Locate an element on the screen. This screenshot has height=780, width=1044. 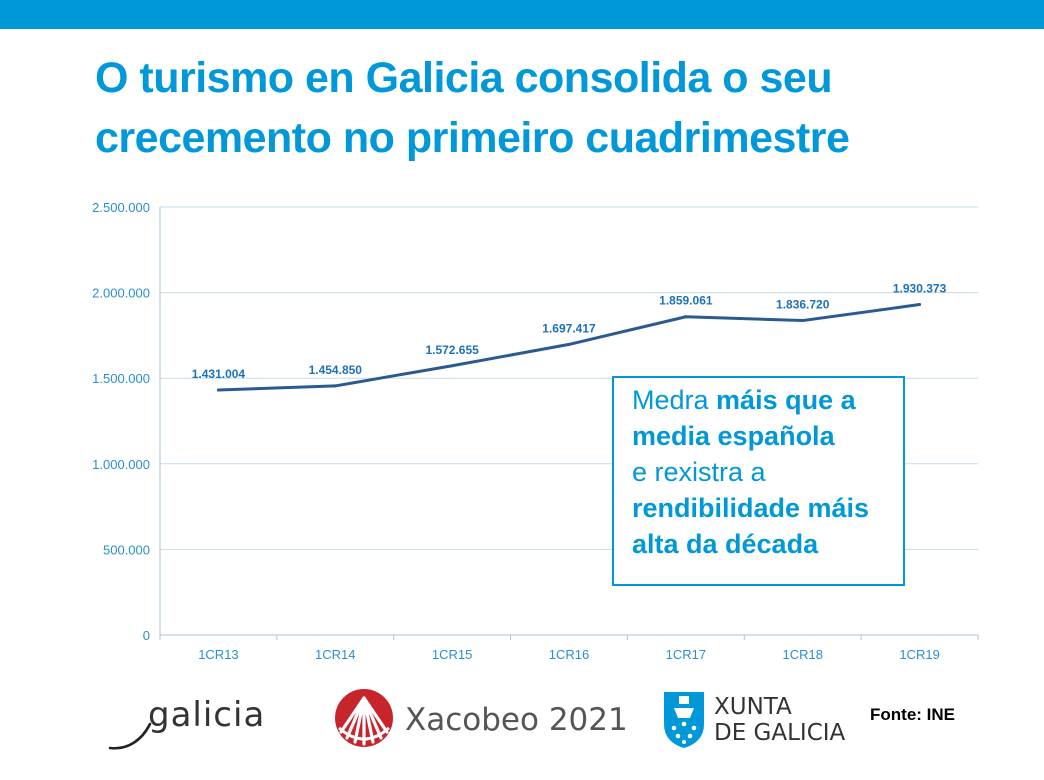
callout-line-2: media española is located at coordinates (733, 436).